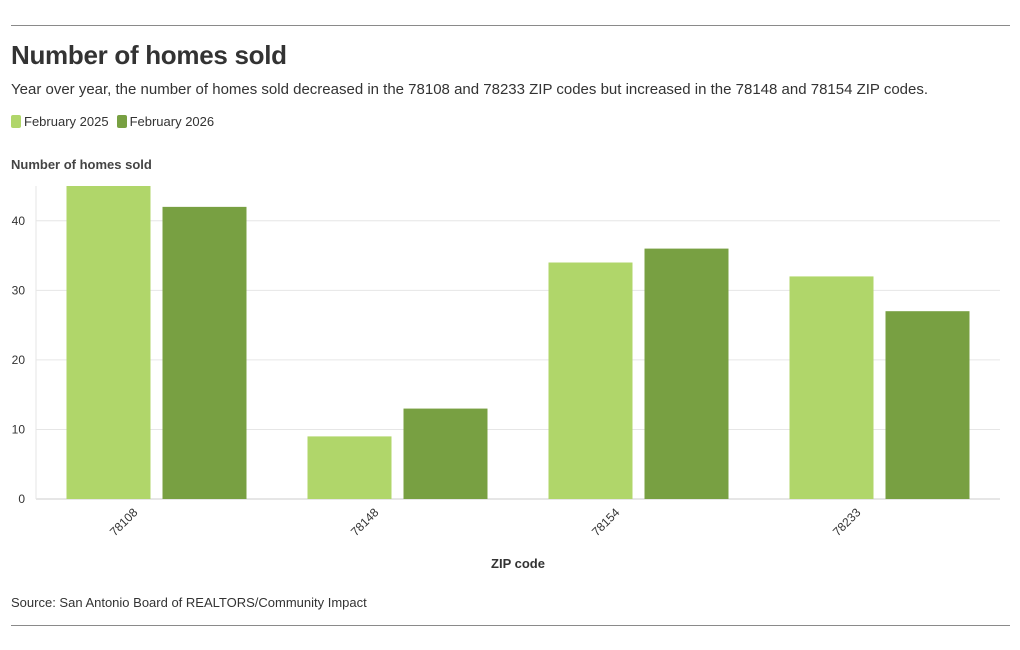 The height and width of the screenshot is (650, 1020). I want to click on legend-swatch-2025, so click(16, 121).